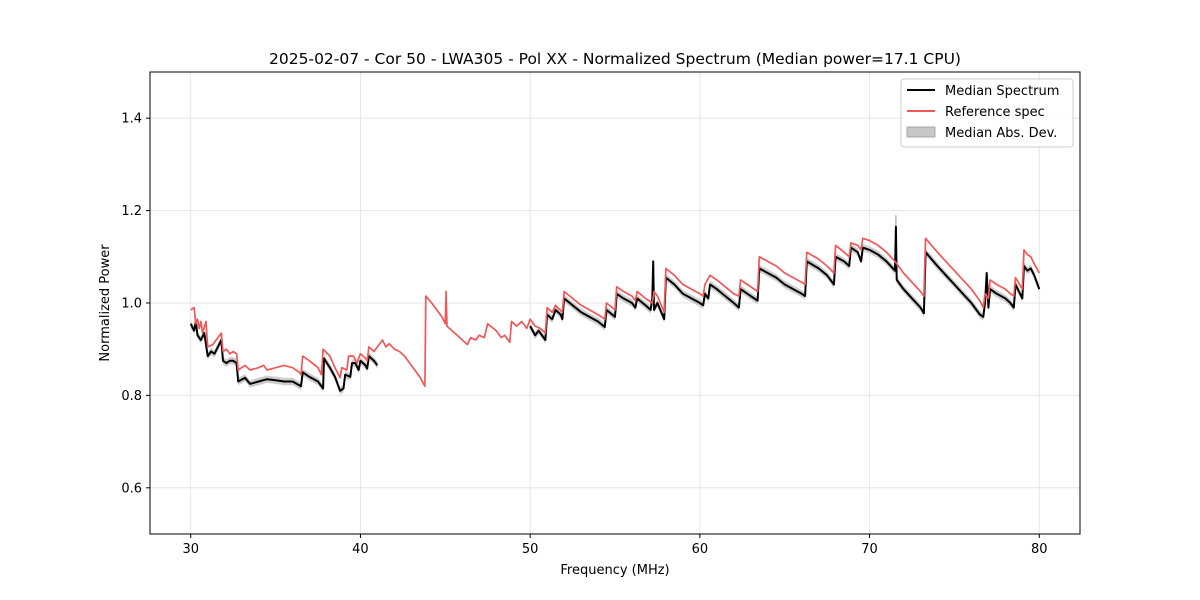  Describe the element at coordinates (1039, 549) in the screenshot. I see `x-tick-label: 80` at that location.